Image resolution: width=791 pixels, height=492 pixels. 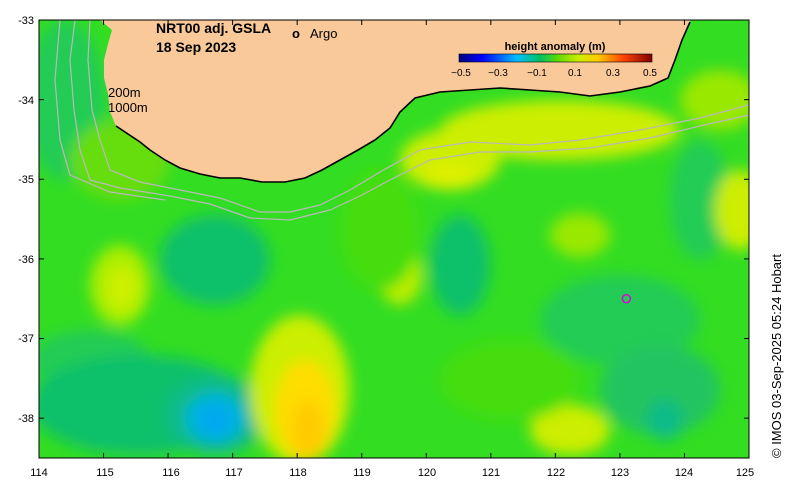 I want to click on colorbar-tick-label: −0.1, so click(x=537, y=73).